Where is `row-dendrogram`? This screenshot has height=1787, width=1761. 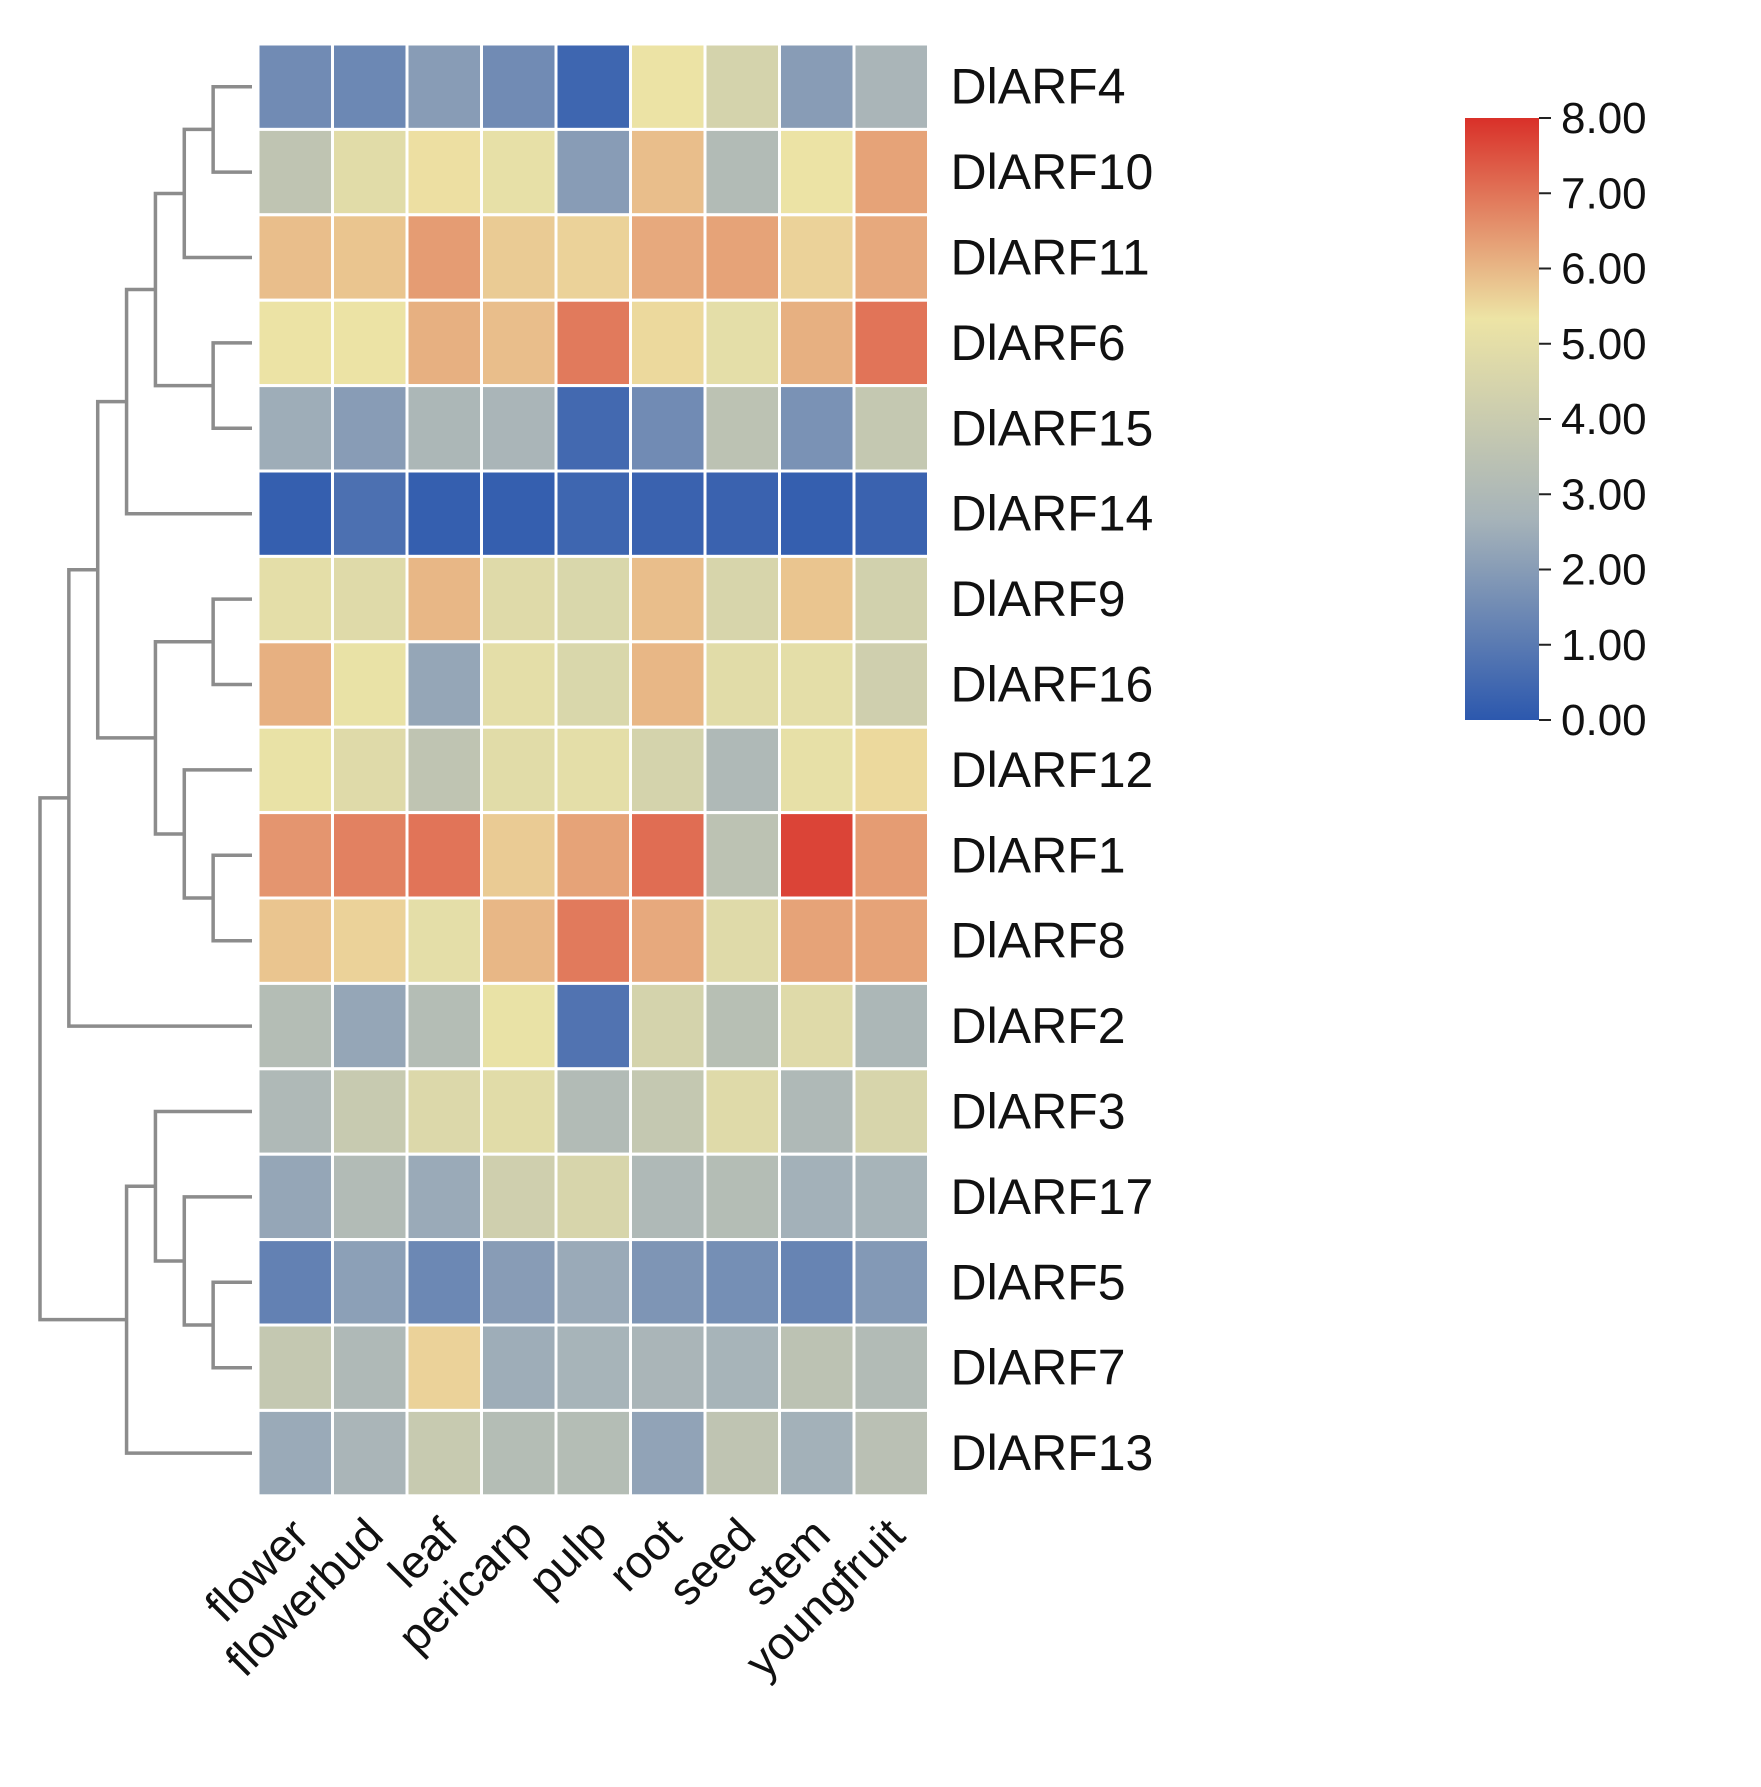
row-dendrogram is located at coordinates (145, 769).